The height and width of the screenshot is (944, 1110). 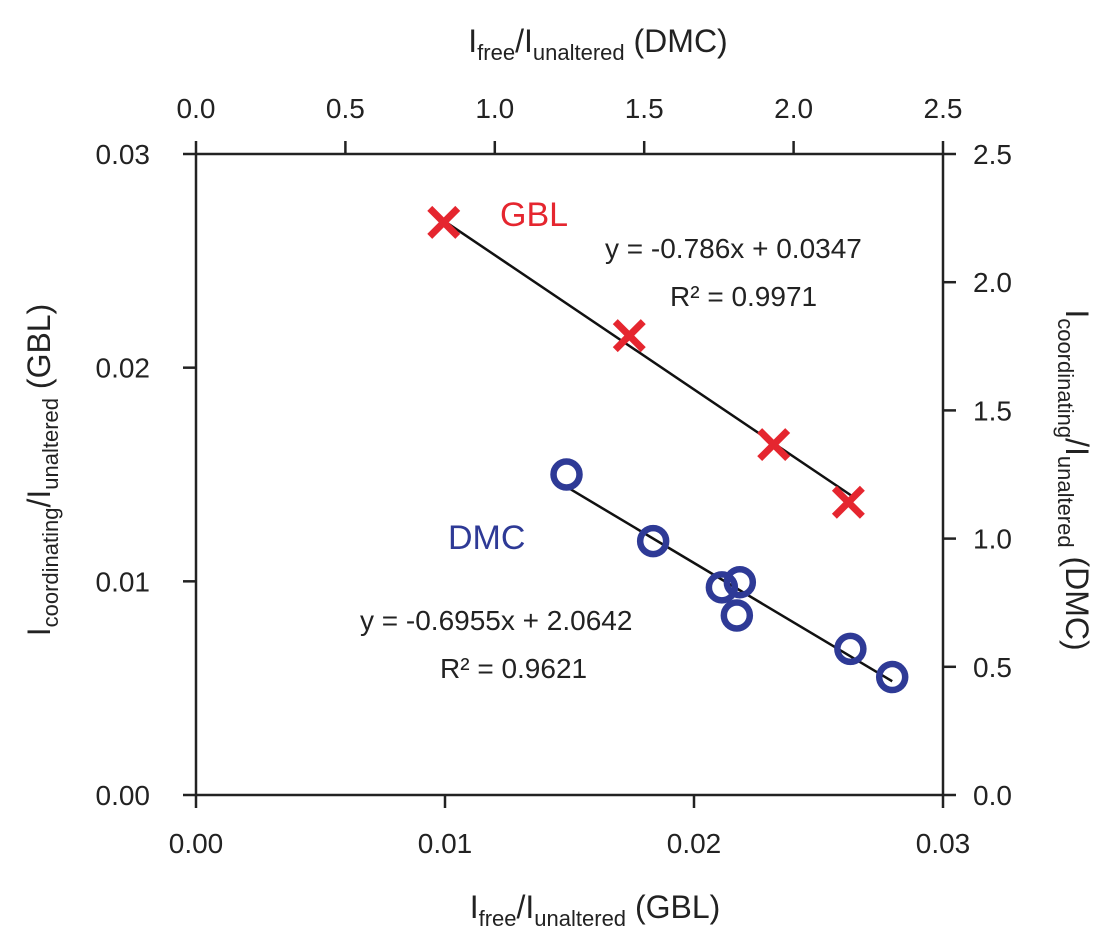 What do you see at coordinates (494, 108) in the screenshot?
I see `top-axis-tick-label: 1.0` at bounding box center [494, 108].